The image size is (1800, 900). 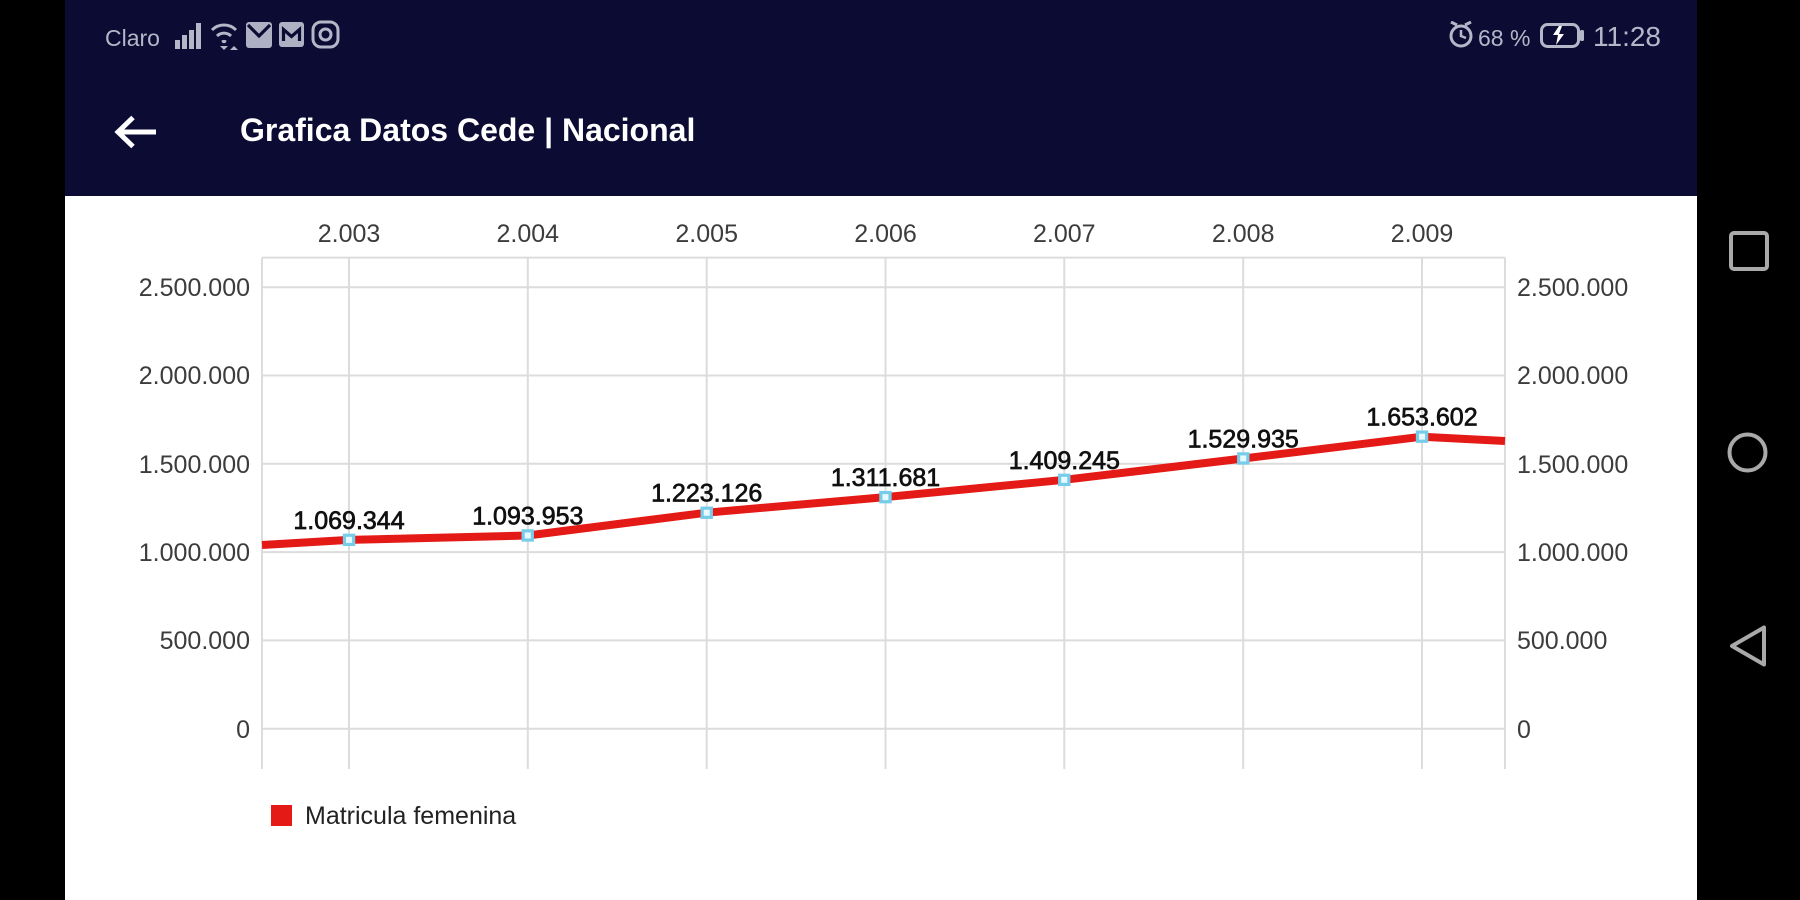 What do you see at coordinates (1421, 418) in the screenshot?
I see `svg-text: 1.653.602` at bounding box center [1421, 418].